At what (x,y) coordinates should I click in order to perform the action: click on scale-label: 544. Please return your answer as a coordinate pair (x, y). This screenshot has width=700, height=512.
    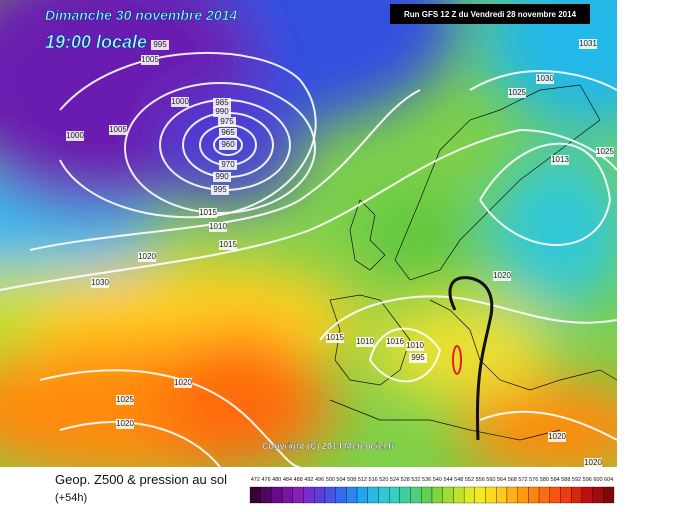
    Looking at the image, I should click on (447, 480).